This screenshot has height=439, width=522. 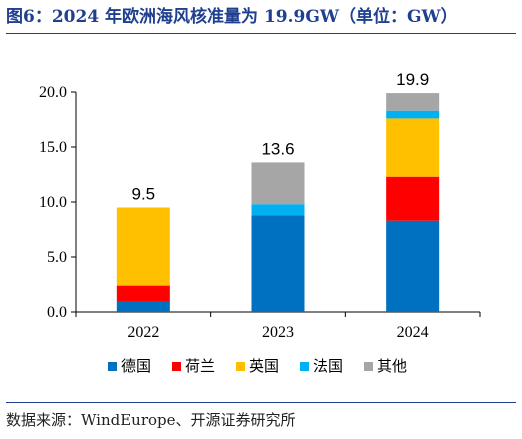 I want to click on y-tick-label: 5.0, so click(x=57, y=257).